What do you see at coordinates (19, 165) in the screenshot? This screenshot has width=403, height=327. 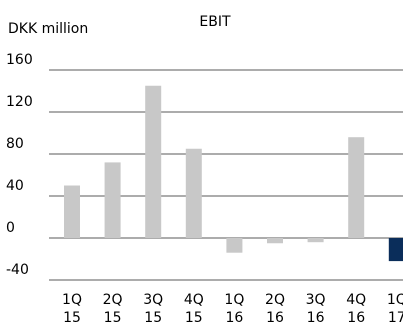 I see `y-tick-labels: 160 120 80 40 0 -40` at bounding box center [19, 165].